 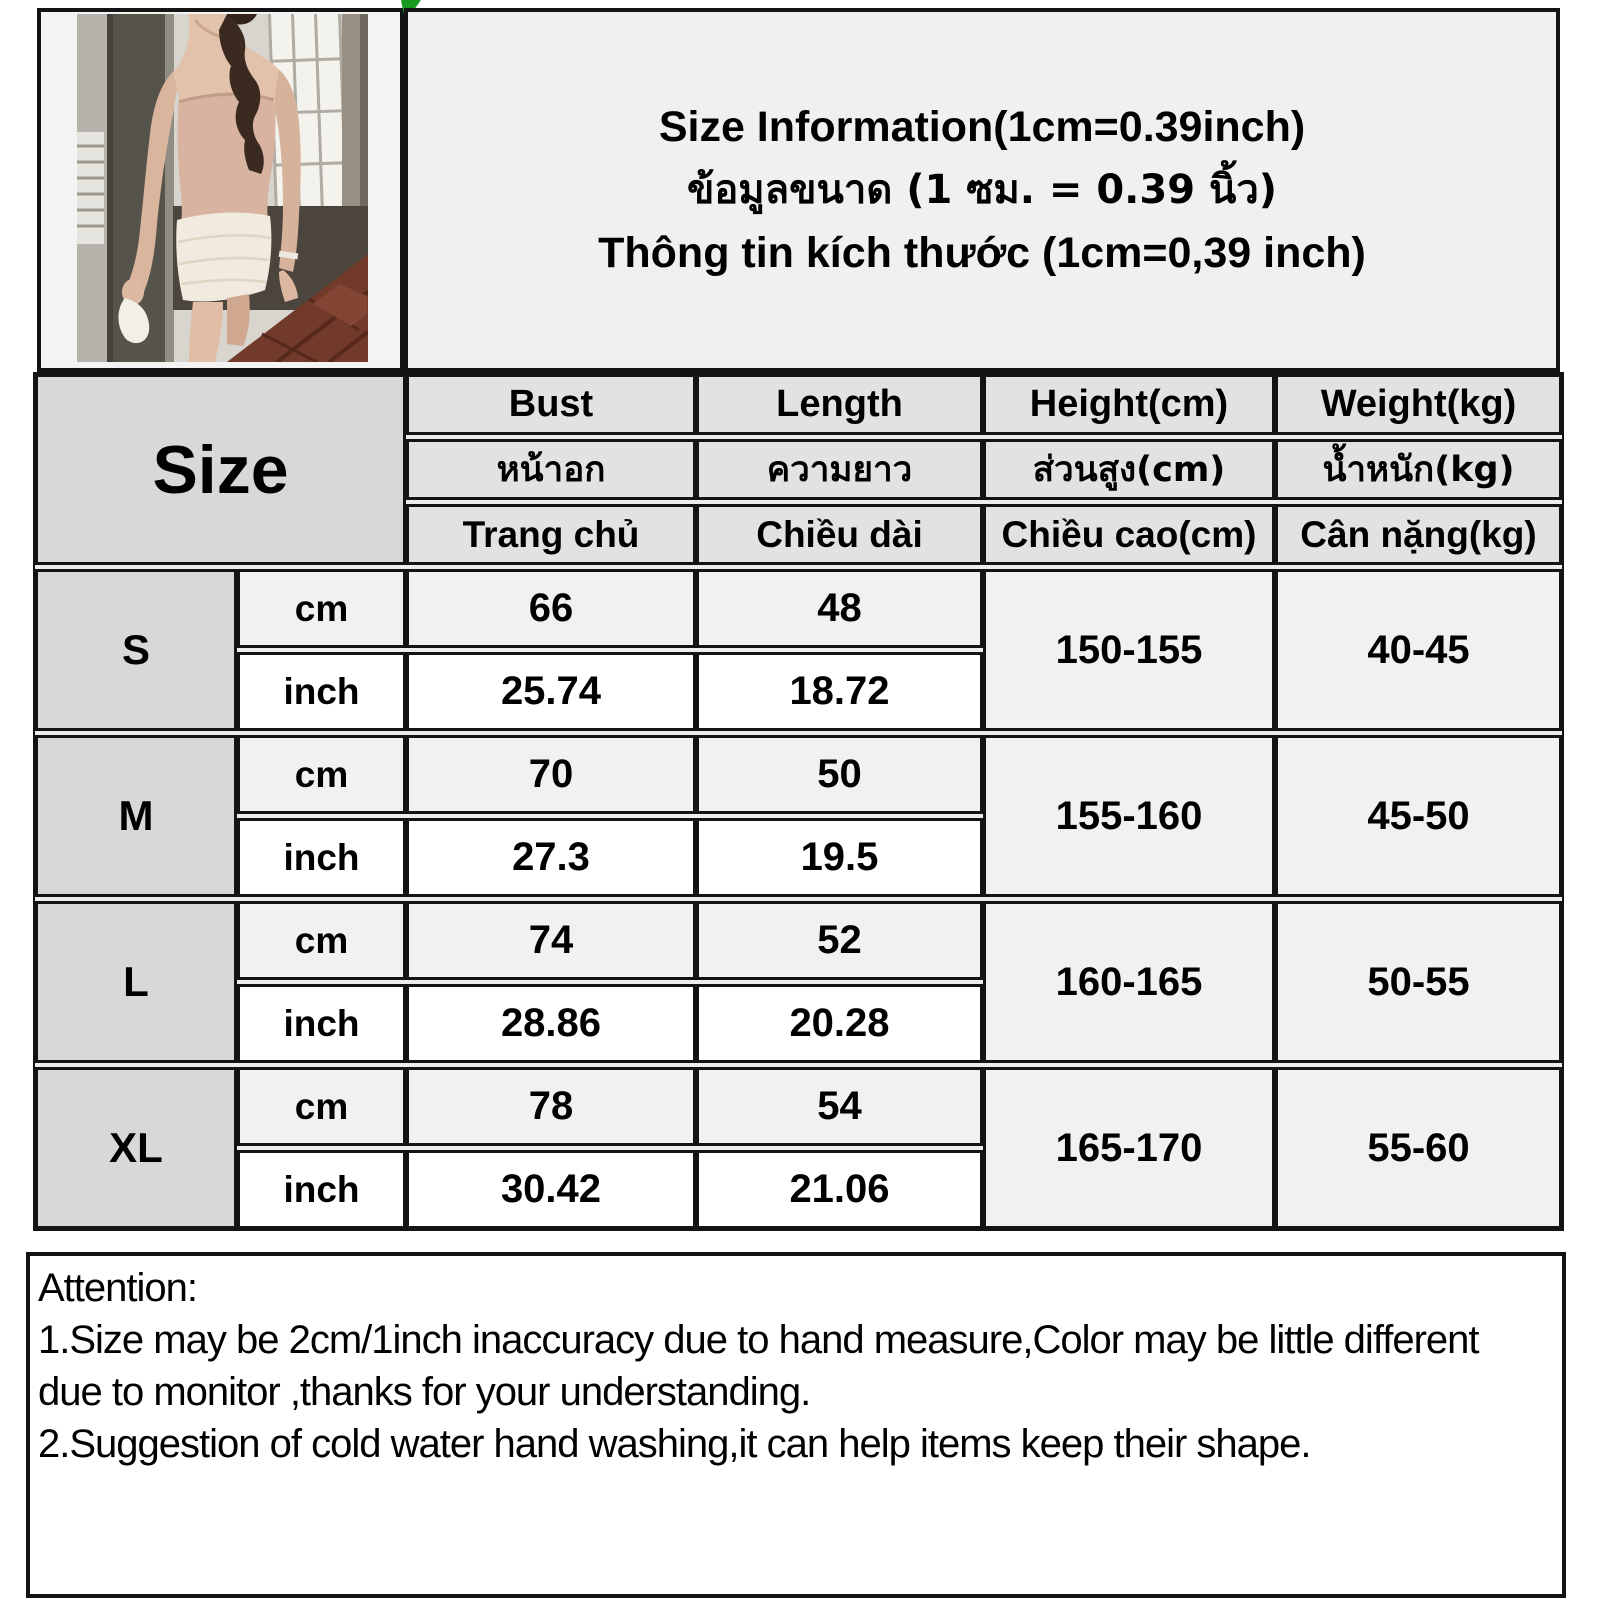 What do you see at coordinates (1418, 816) in the screenshot?
I see `m-weight-range: 45-50` at bounding box center [1418, 816].